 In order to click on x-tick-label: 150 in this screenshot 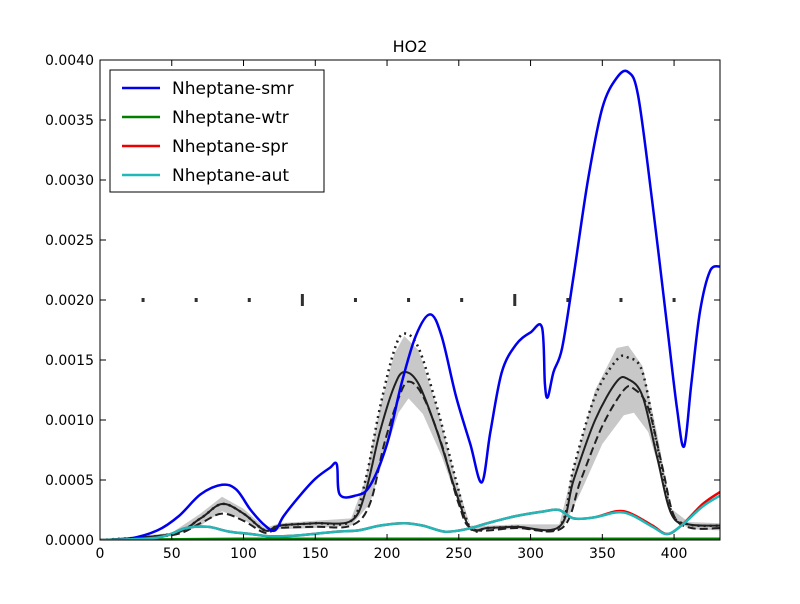, I will do `click(315, 554)`.